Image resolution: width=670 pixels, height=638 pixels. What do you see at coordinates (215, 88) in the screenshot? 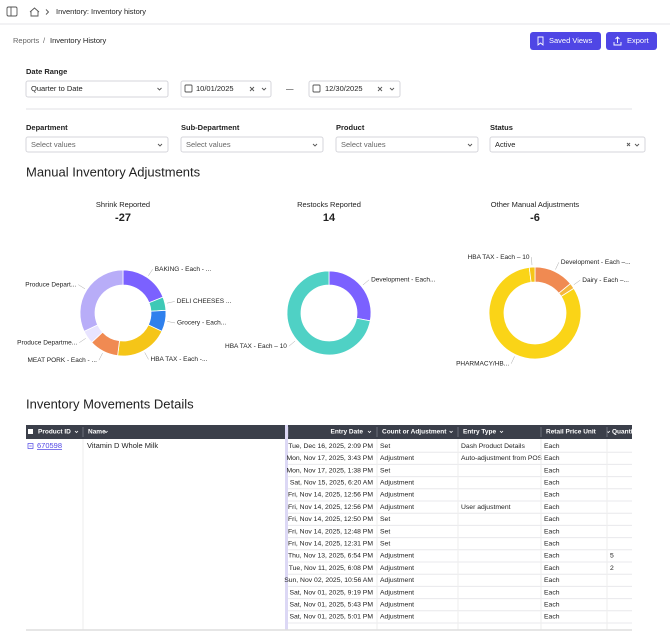
I see `date-value: 10/01/2025` at bounding box center [215, 88].